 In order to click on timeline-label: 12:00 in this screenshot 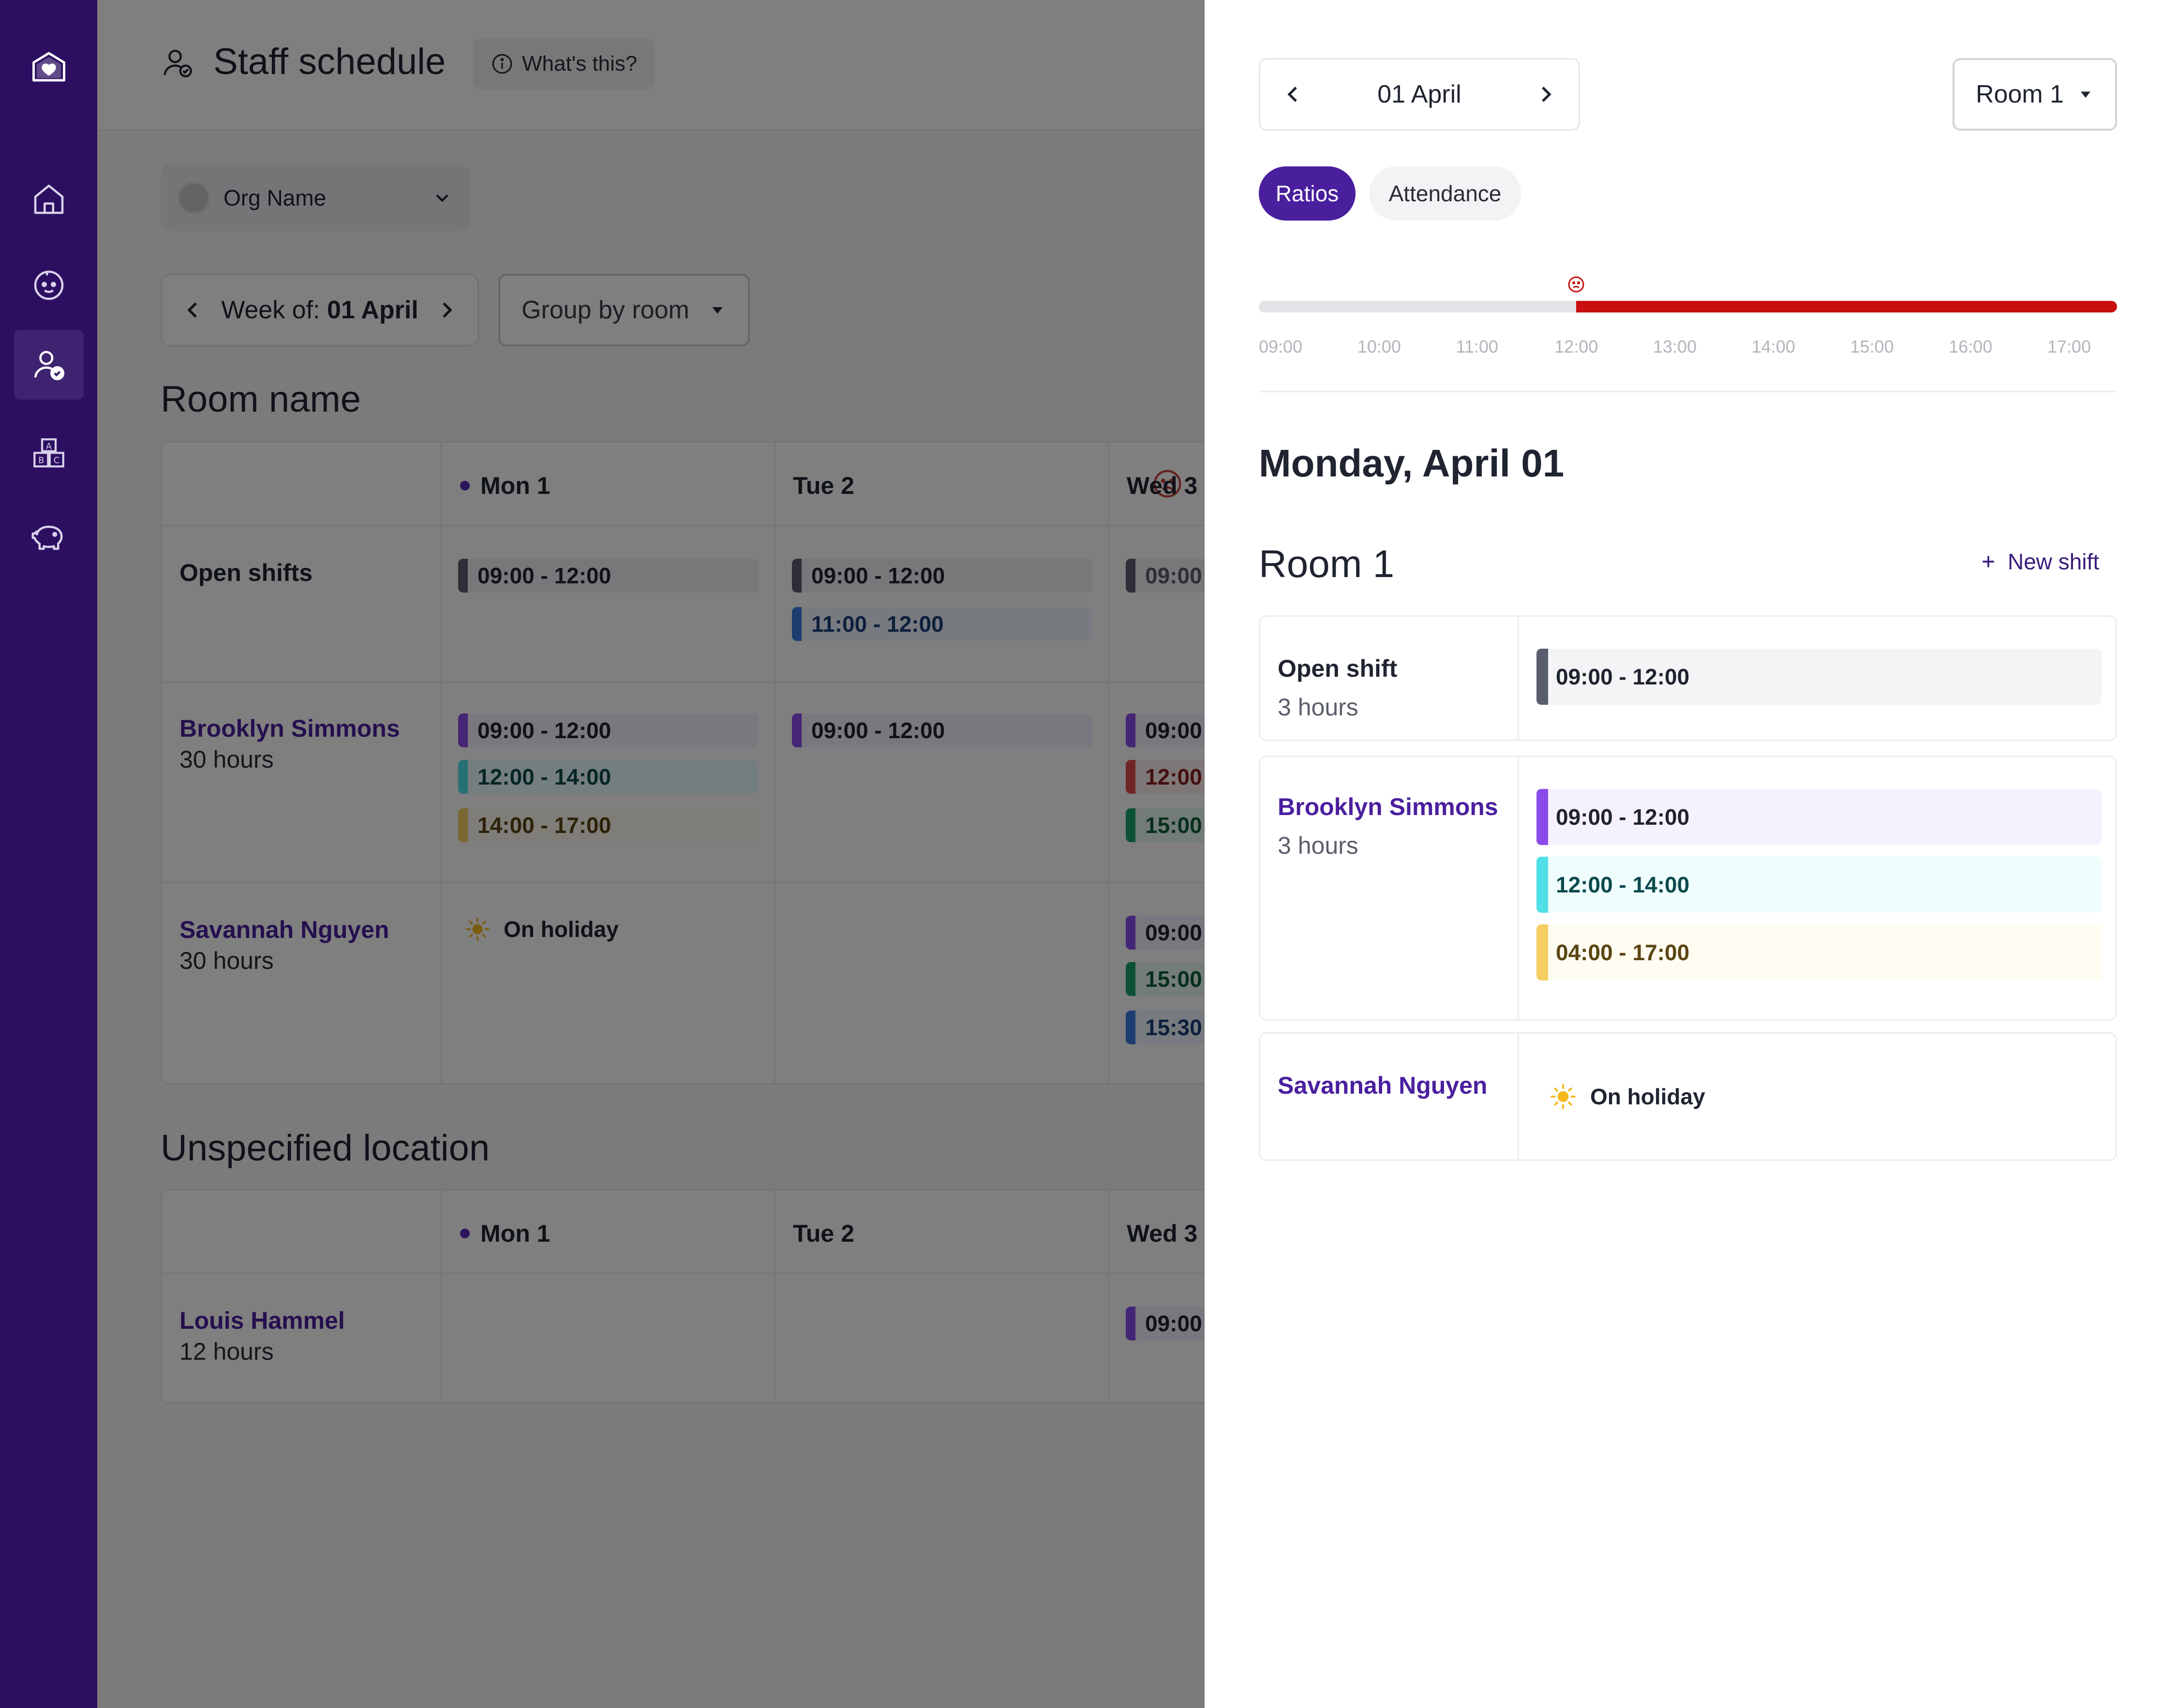, I will do `click(1576, 346)`.